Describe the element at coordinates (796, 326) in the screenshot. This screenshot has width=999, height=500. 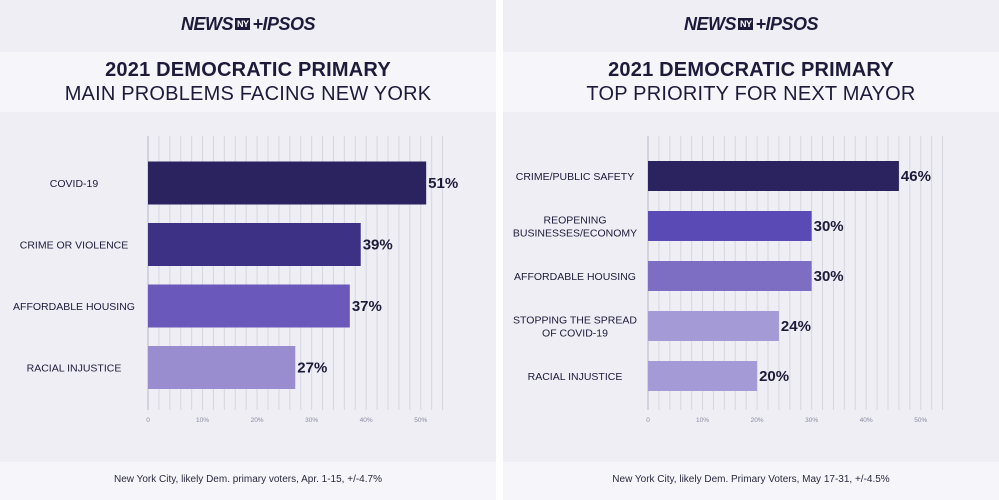
I see `bar-value-label: 24%` at that location.